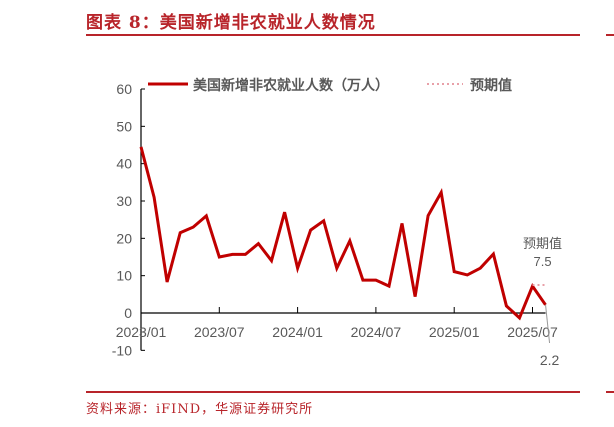  I want to click on adjacent-source-divider, so click(610, 392).